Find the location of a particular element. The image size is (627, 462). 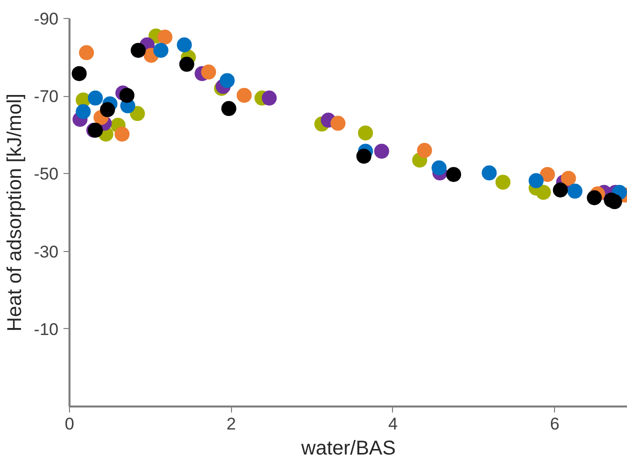

y-tick-label: -90 is located at coordinates (46, 19).